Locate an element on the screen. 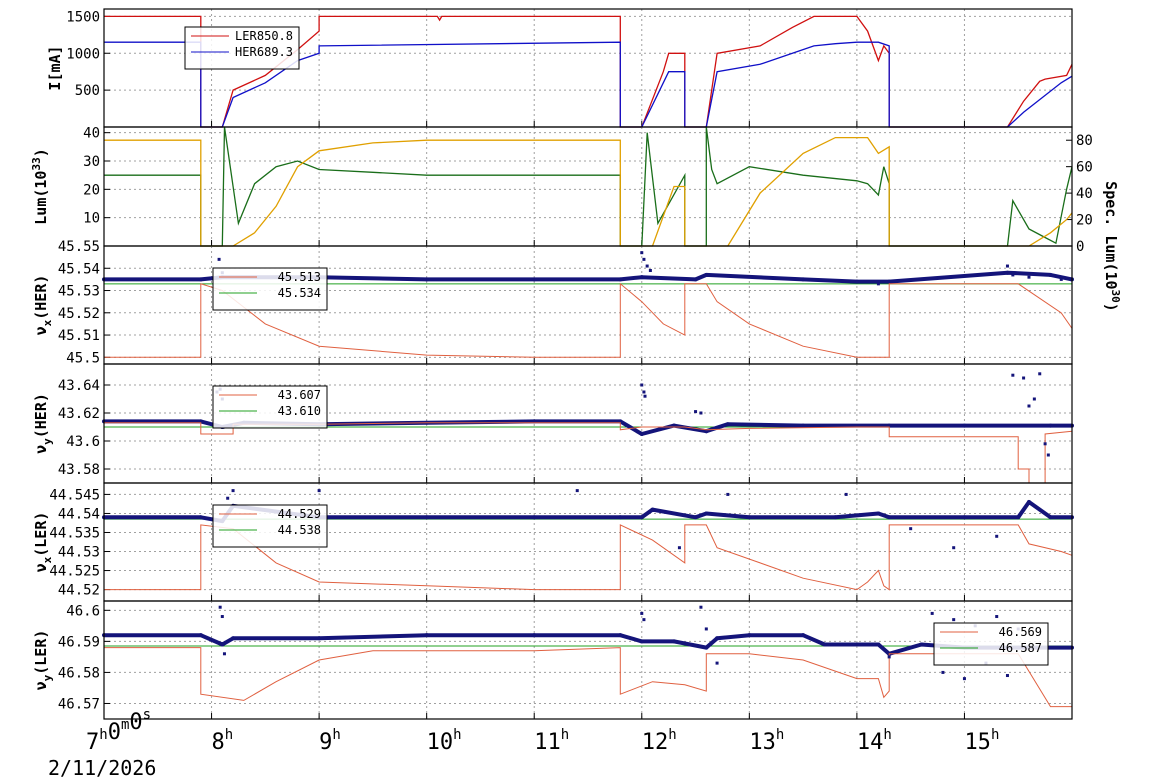 Image resolution: width=1154 pixels, height=782 pixels. y-tick-label: 45.5 is located at coordinates (83, 358).